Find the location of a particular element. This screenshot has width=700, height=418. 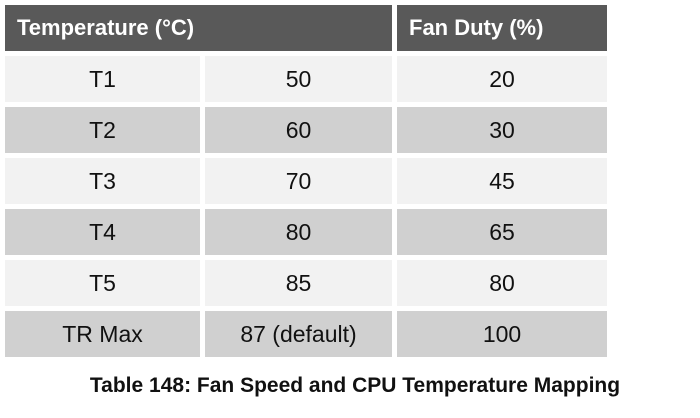

table-cell: 100 is located at coordinates (502, 334).